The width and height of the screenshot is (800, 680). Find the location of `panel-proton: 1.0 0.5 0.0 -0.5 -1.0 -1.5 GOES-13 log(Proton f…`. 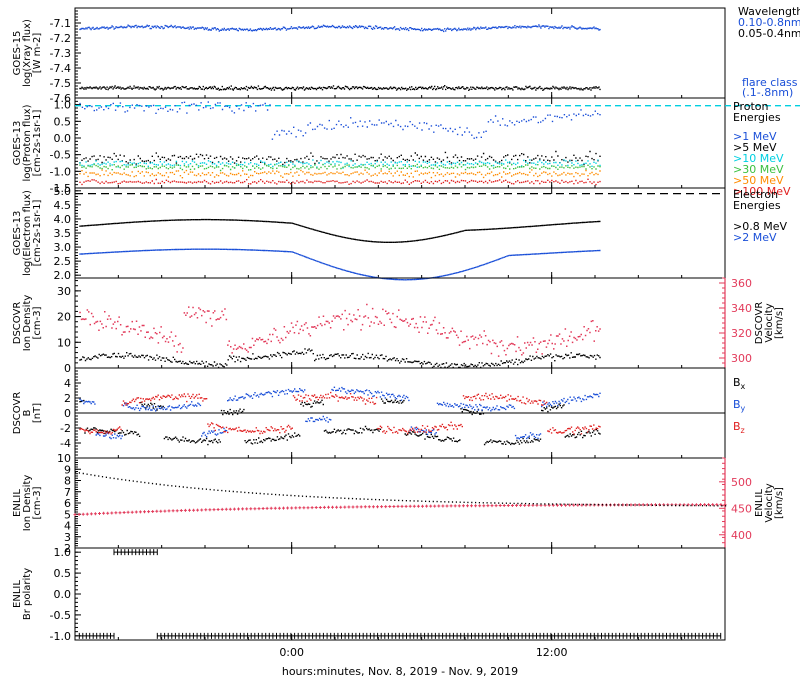

panel-proton: 1.0 0.5 0.0 -0.5 -1.0 -1.5 GOES-13 log(Proton f… is located at coordinates (406, 147).